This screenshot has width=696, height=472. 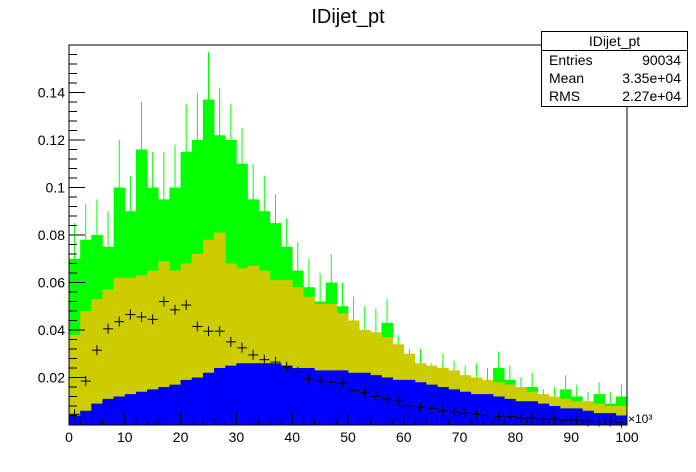 What do you see at coordinates (125, 437) in the screenshot?
I see `x-tick-label: 10` at bounding box center [125, 437].